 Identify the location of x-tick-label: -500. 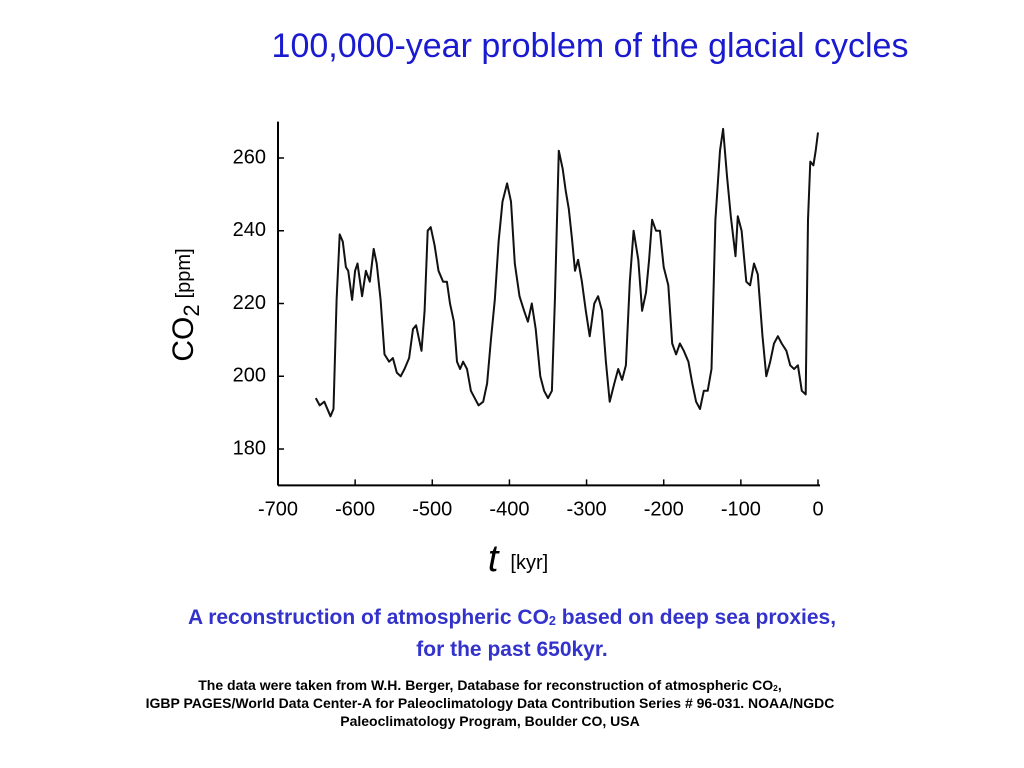
(432, 510).